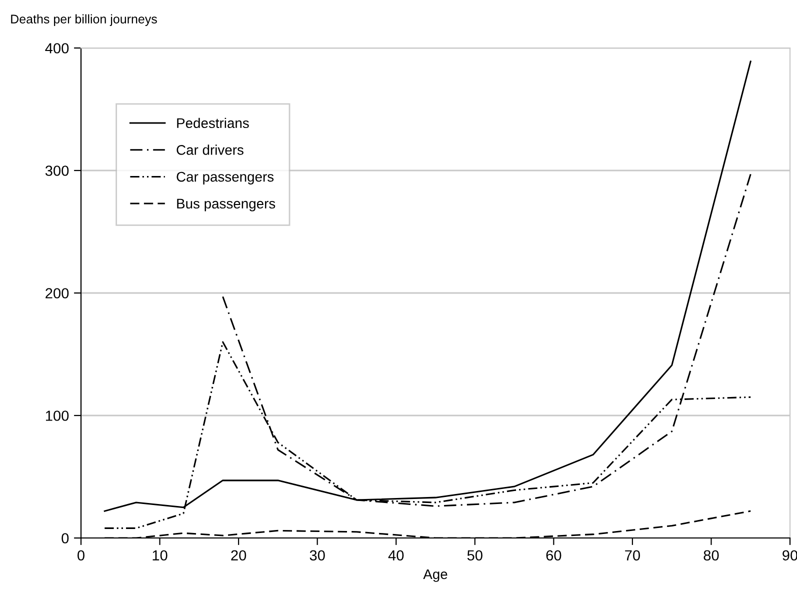 This screenshot has width=797, height=596. Describe the element at coordinates (435, 575) in the screenshot. I see `x-axis-title: Age` at that location.